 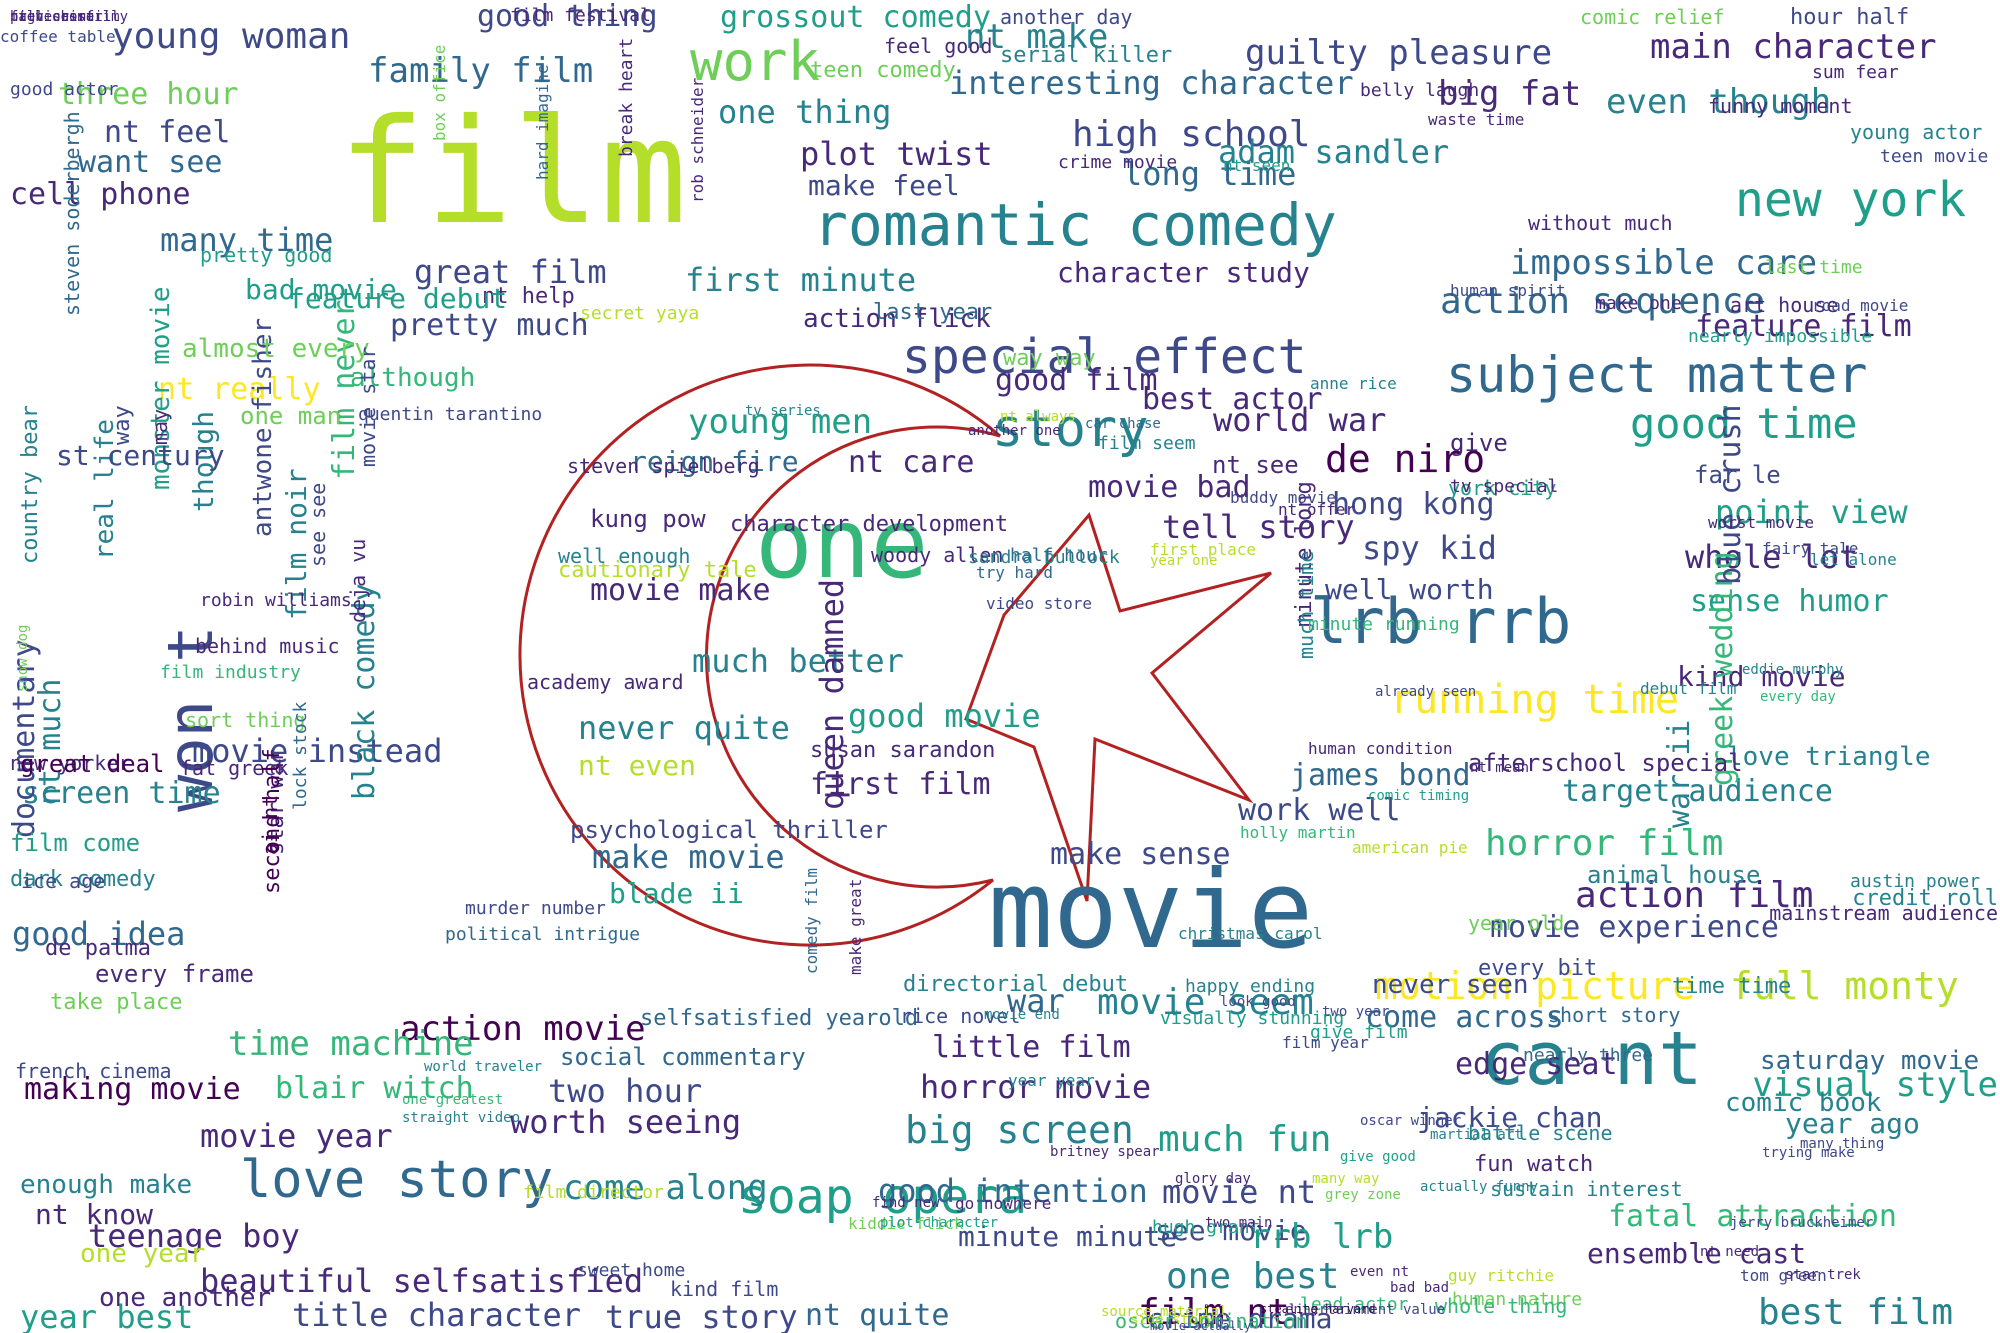 What do you see at coordinates (1250, 986) in the screenshot?
I see `word-happy-ending: happy ending` at bounding box center [1250, 986].